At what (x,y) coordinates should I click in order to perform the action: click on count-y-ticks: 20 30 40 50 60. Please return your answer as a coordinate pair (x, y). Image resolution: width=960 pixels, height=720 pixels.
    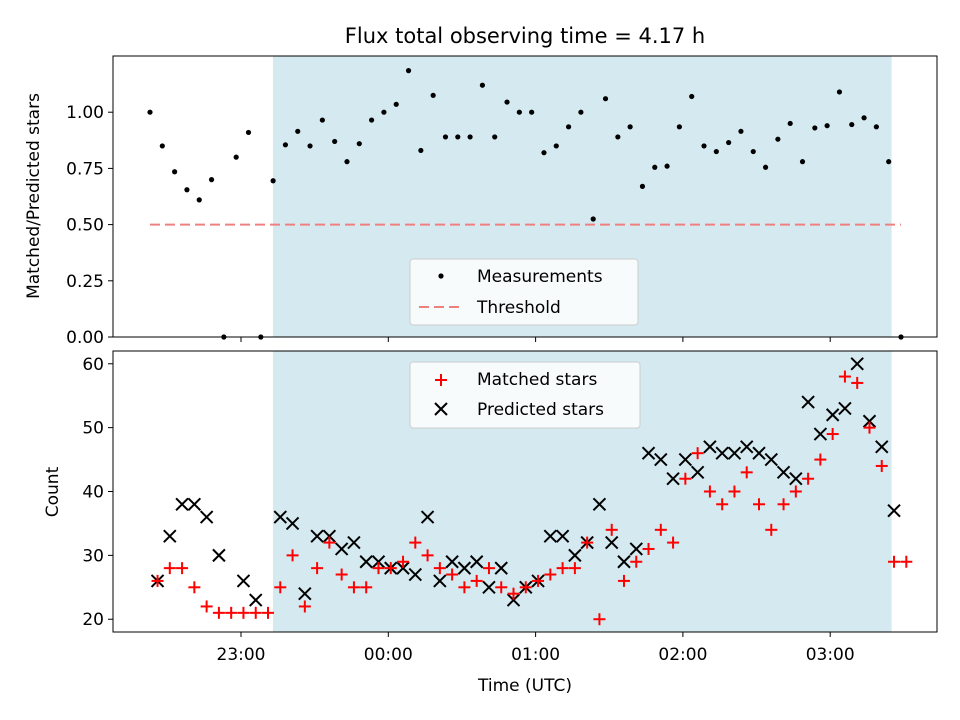
    Looking at the image, I should click on (97, 492).